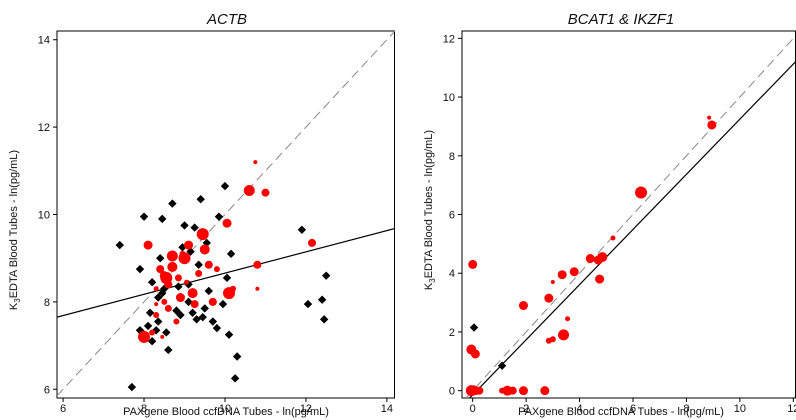  I want to click on x-tick-label: 14, so click(387, 409).